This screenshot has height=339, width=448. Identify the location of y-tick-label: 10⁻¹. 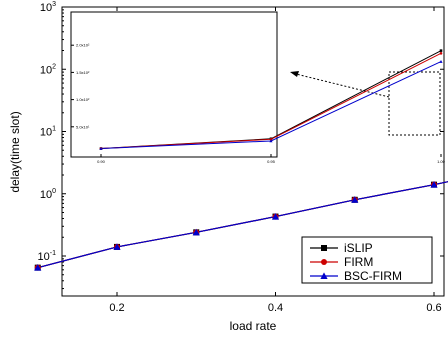
(47, 256).